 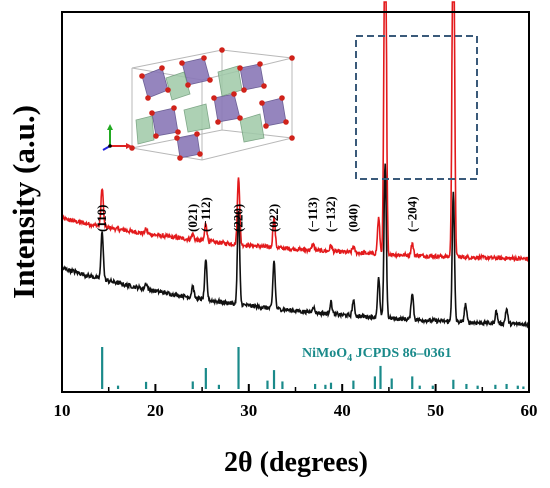 What do you see at coordinates (312, 214) in the screenshot?
I see `peak-label: (−113)` at bounding box center [312, 214].